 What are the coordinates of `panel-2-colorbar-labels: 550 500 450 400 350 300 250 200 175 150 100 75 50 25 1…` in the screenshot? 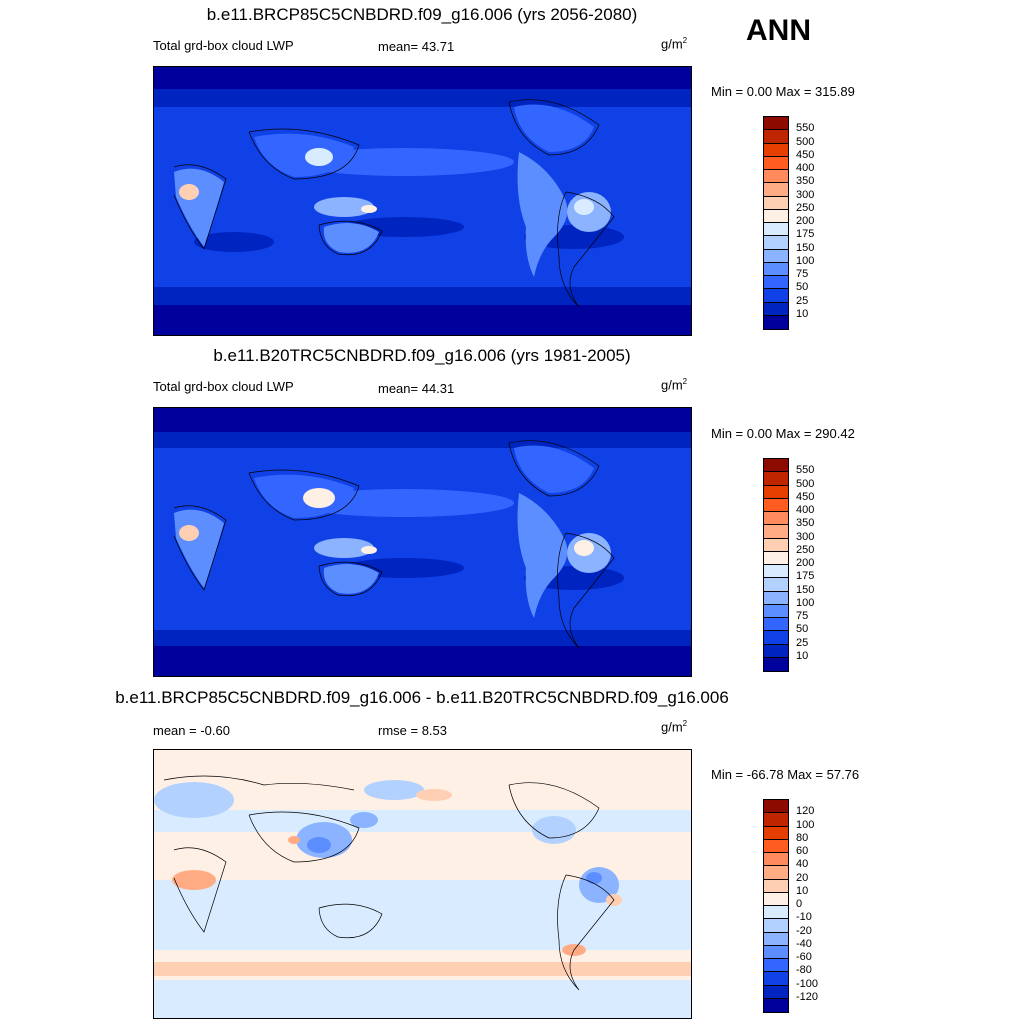 It's located at (826, 565).